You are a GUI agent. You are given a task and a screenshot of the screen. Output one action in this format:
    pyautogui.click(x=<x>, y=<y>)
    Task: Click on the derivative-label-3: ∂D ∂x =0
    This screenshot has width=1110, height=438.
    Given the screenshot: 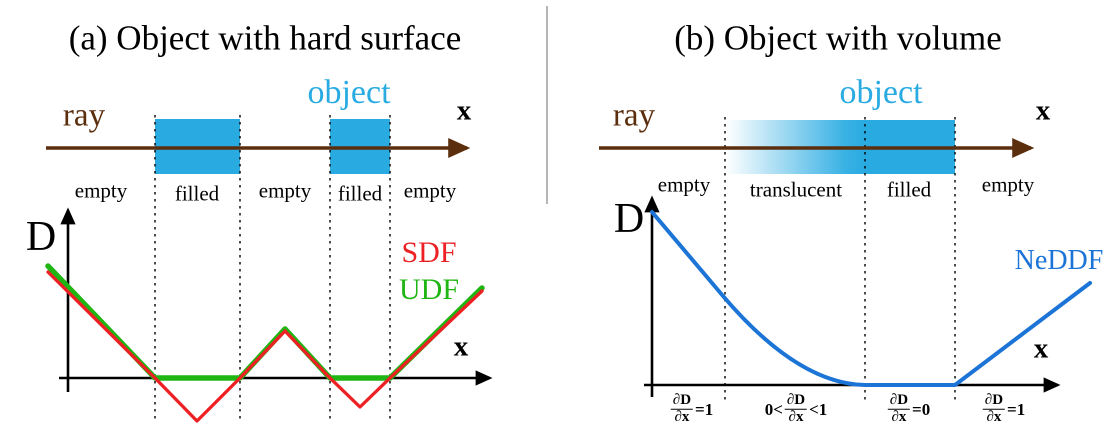 What is the action you would take?
    pyautogui.click(x=908, y=408)
    